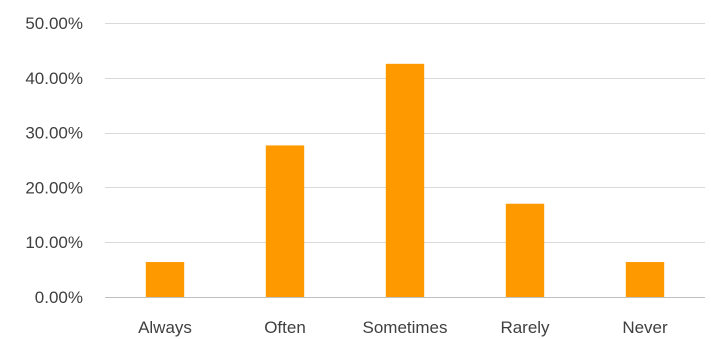 The width and height of the screenshot is (711, 339). Describe the element at coordinates (165, 327) in the screenshot. I see `x-tick-label: Always` at that location.